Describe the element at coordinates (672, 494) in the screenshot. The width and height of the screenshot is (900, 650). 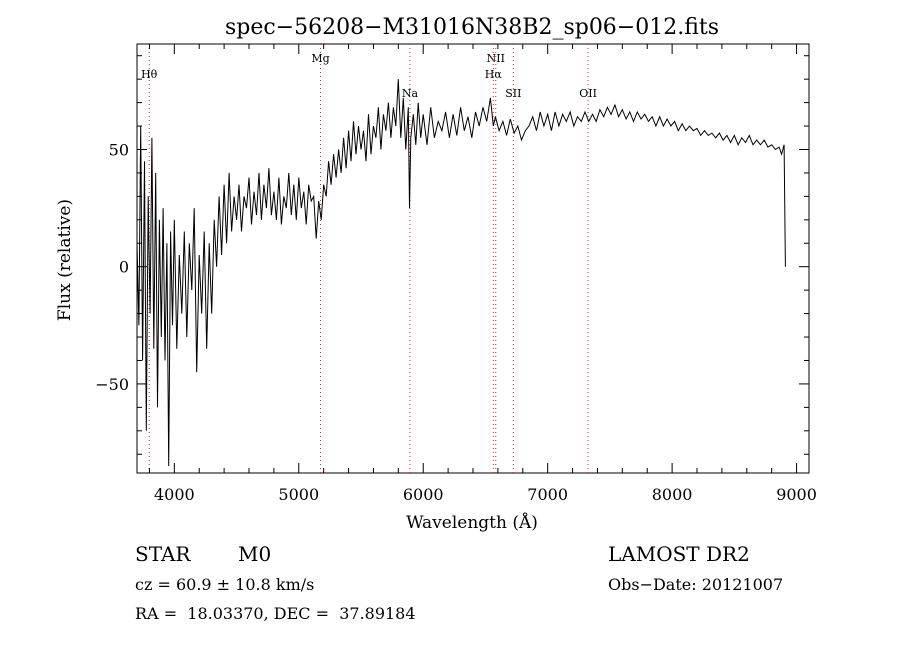
I see `x-tick-label: 8000` at that location.